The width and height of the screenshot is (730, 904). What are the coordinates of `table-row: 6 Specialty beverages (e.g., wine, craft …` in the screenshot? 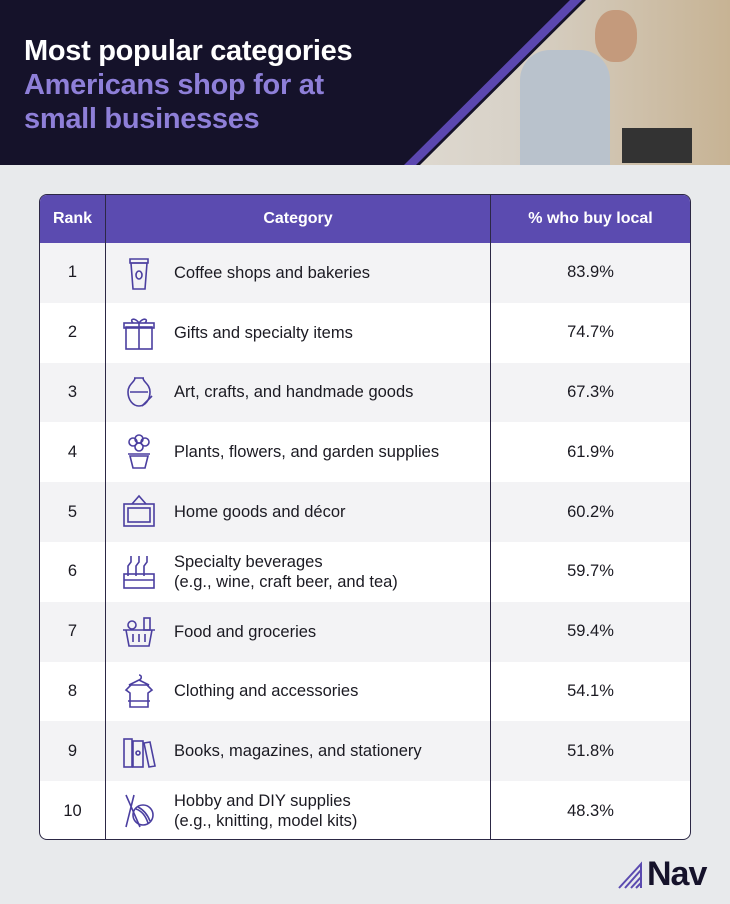 It's located at (365, 571).